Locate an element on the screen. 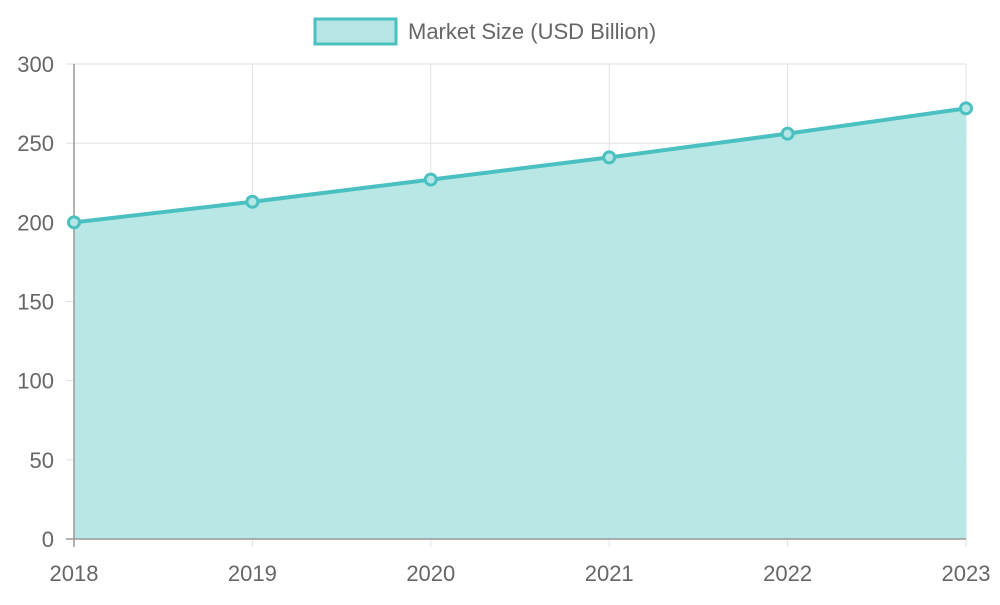 Image resolution: width=1000 pixels, height=605 pixels. y-tick-label: 50 is located at coordinates (42, 460).